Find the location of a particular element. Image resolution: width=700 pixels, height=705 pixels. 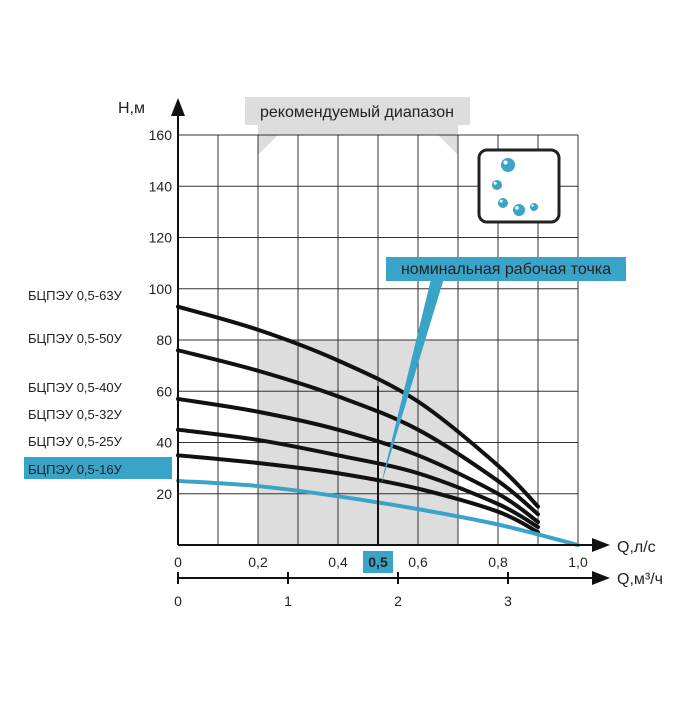

series-label: БЦПЭУ 0,5-25У is located at coordinates (75, 441).